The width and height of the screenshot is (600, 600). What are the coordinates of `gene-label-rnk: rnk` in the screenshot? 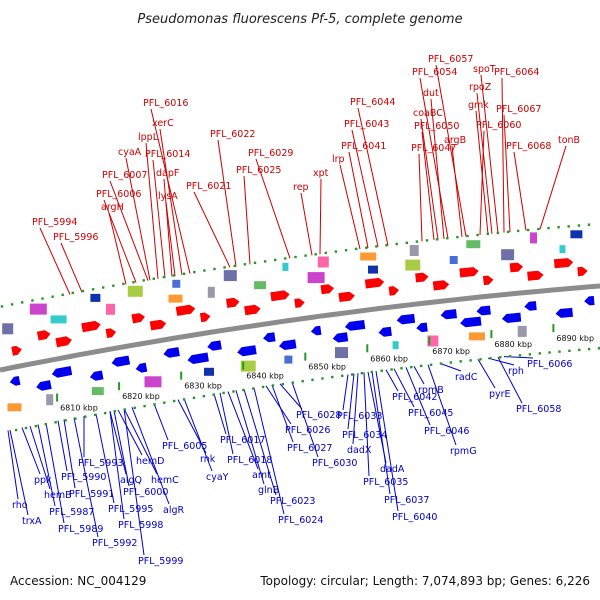 It's located at (208, 459).